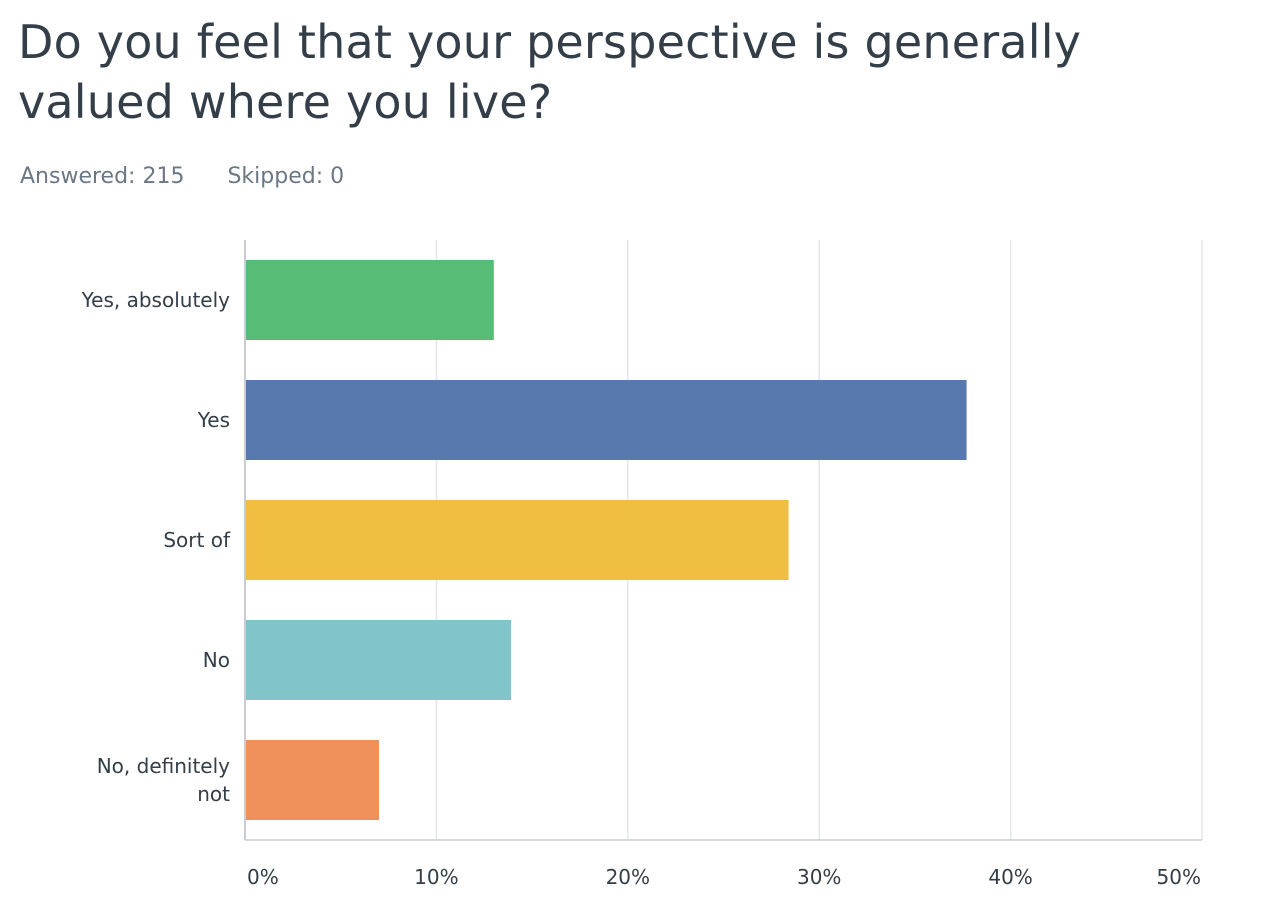  What do you see at coordinates (819, 877) in the screenshot?
I see `x-tick-label: 30%` at bounding box center [819, 877].